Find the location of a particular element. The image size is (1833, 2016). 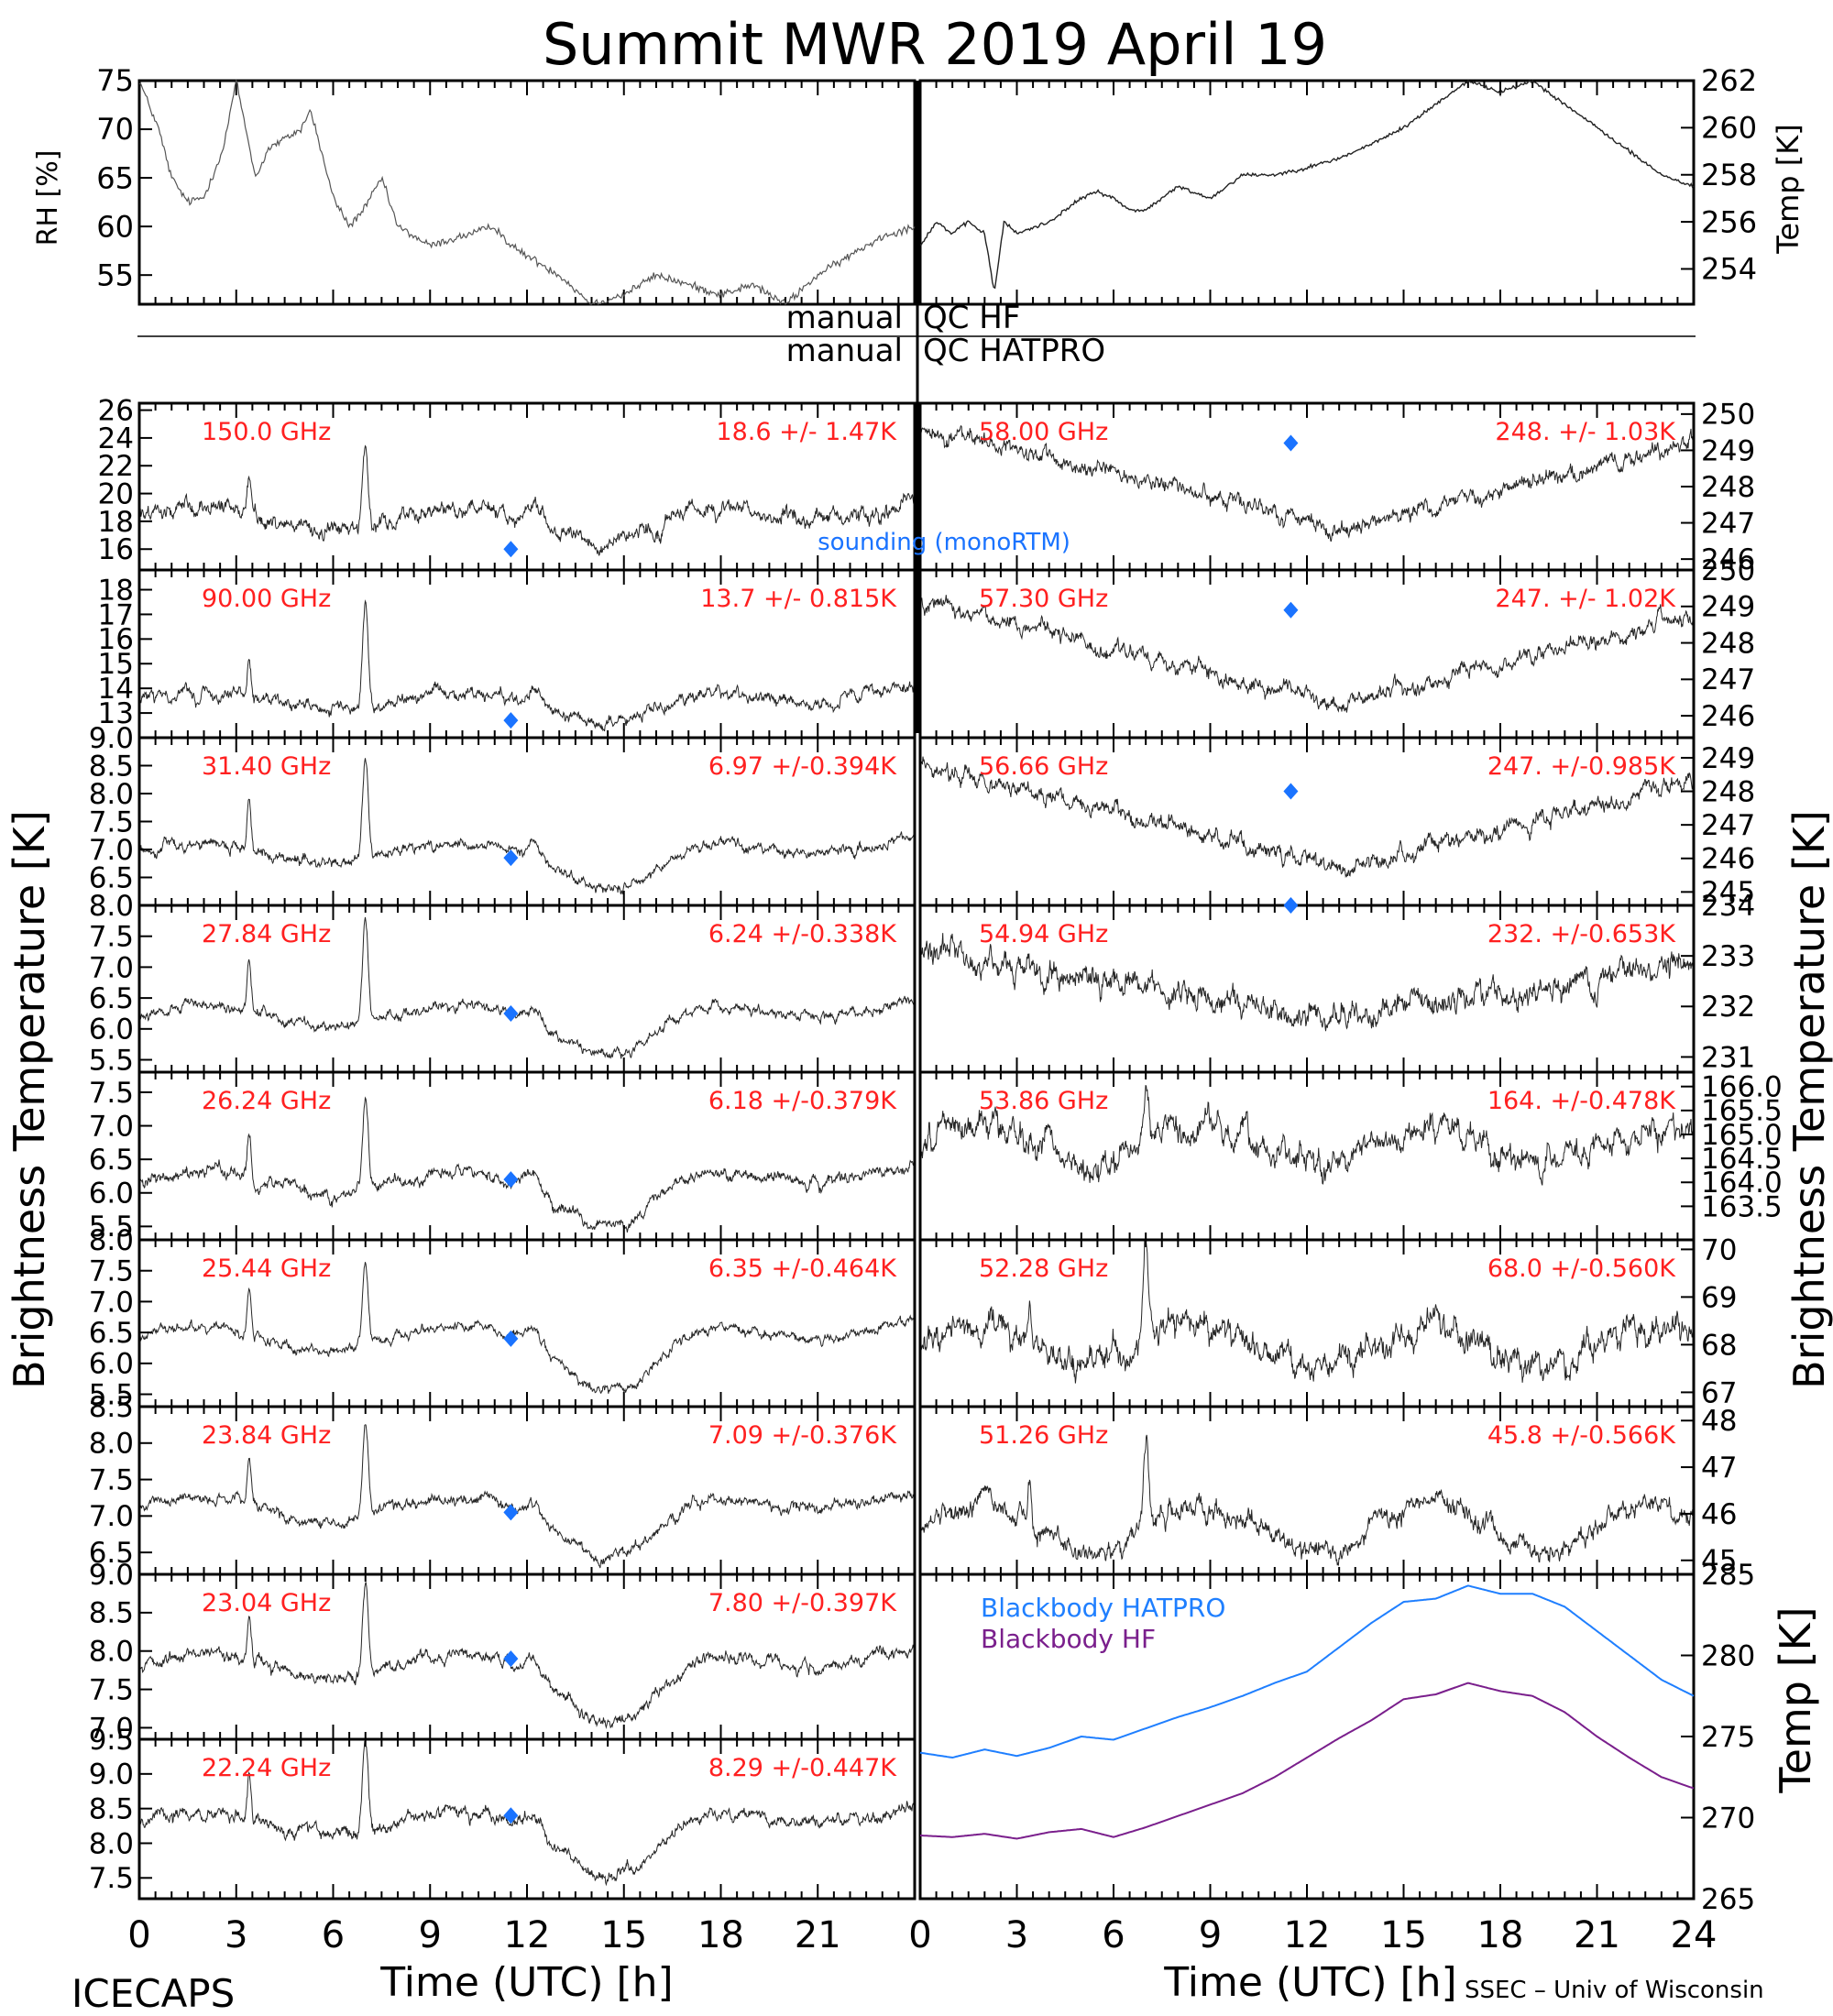

y-tick-label: 47 is located at coordinates (1719, 1468).